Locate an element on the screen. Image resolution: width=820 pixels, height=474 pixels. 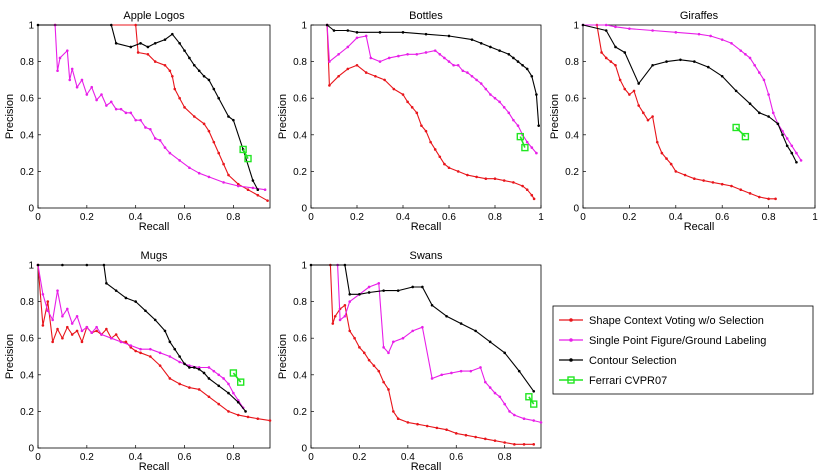
series-shape-context is located at coordinates (161, 112).